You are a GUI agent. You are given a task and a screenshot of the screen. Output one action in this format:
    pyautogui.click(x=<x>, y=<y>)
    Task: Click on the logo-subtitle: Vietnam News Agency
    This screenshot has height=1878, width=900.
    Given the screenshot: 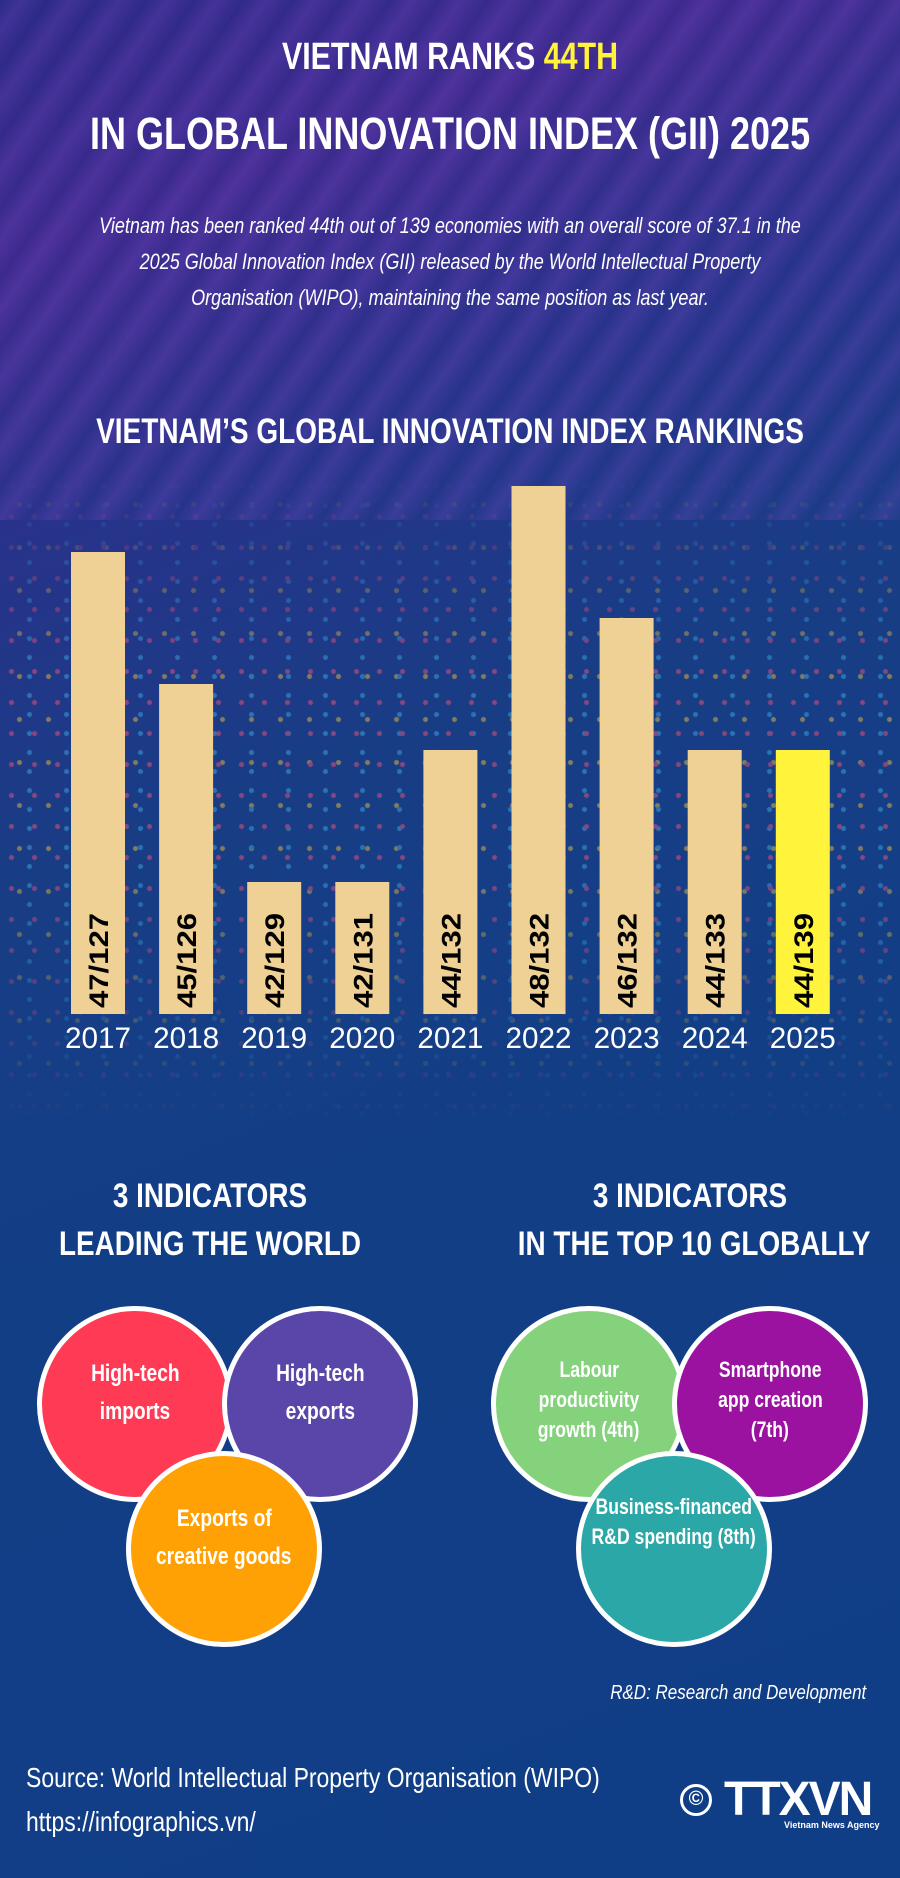 What is the action you would take?
    pyautogui.click(x=832, y=1825)
    